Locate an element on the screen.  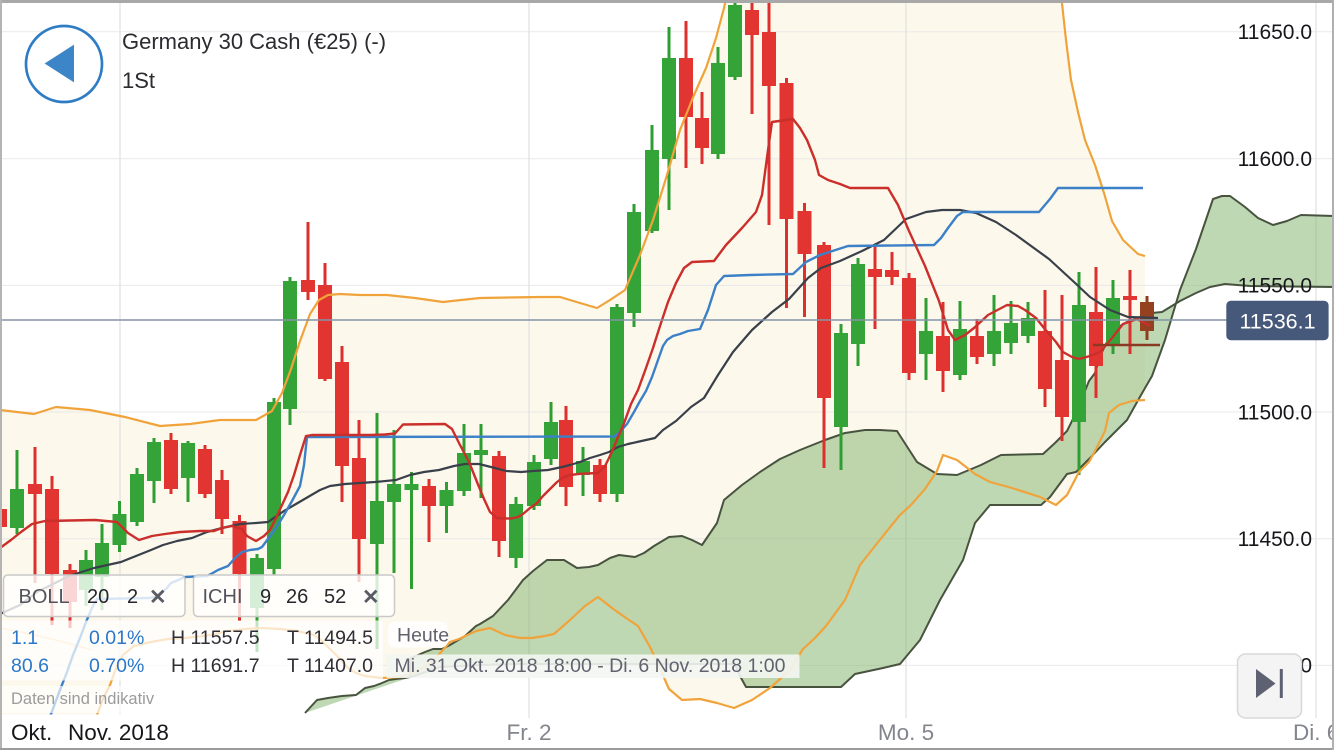
svg-text: Heute is located at coordinates (423, 636).